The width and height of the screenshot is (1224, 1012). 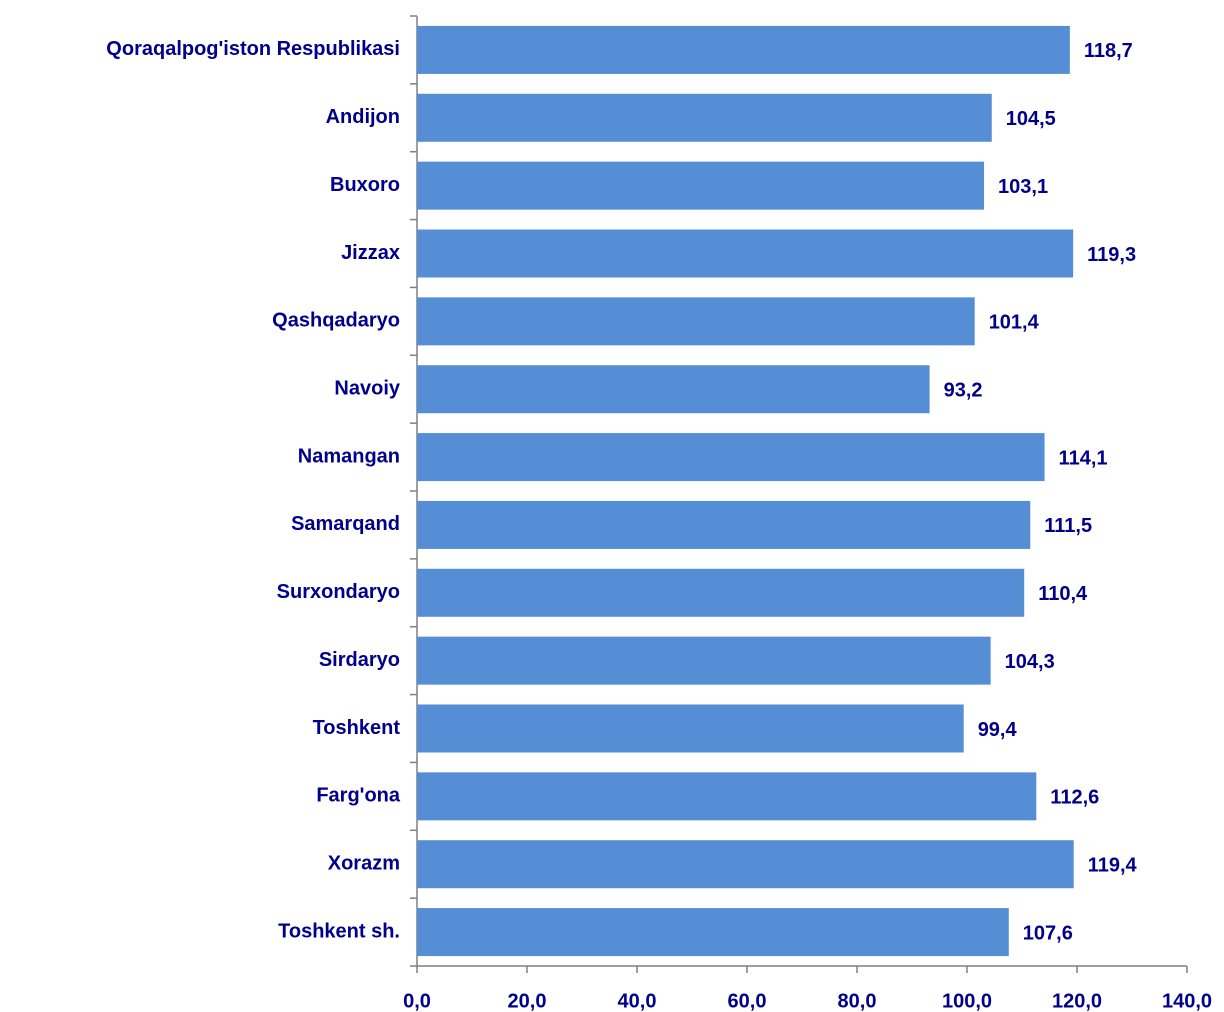 What do you see at coordinates (1023, 187) in the screenshot?
I see `value-label: 103,1` at bounding box center [1023, 187].